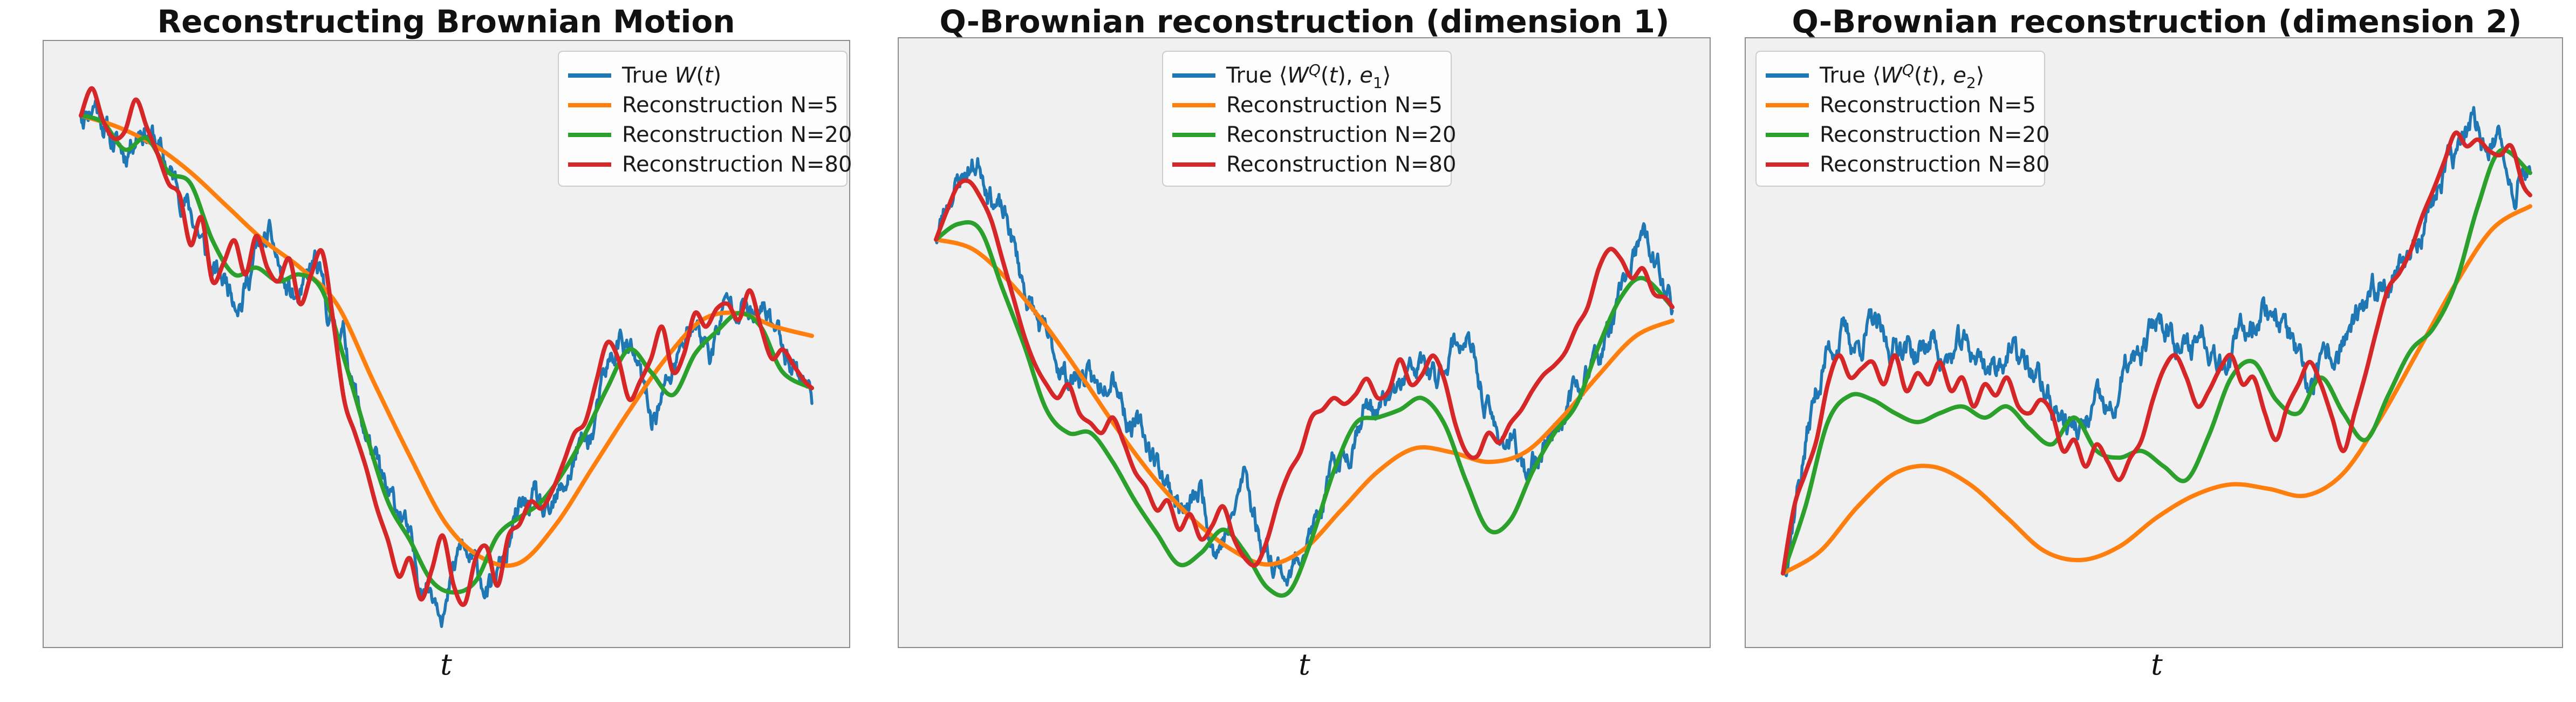 The height and width of the screenshot is (702, 2576). I want to click on legend-label: True ⟨WQ(t), e2⟩, so click(1901, 76).